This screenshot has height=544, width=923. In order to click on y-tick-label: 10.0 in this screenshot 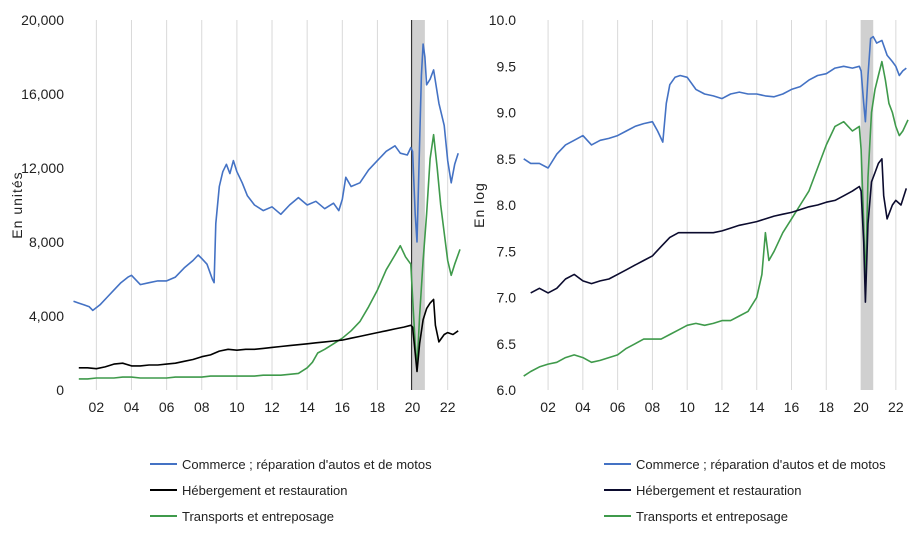, I will do `click(502, 20)`.